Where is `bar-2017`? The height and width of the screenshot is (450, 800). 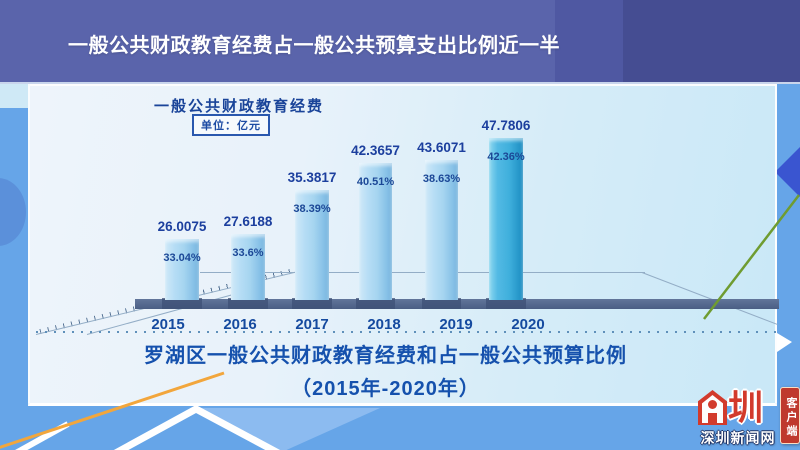
bar-2017 is located at coordinates (312, 245).